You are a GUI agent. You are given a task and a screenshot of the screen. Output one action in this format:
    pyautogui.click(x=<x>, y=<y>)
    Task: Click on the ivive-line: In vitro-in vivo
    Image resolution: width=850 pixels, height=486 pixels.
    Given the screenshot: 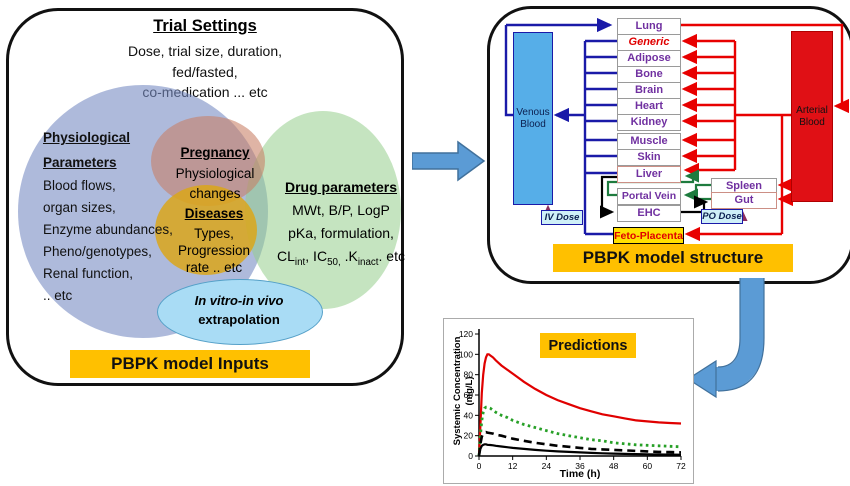 What is the action you would take?
    pyautogui.click(x=239, y=300)
    